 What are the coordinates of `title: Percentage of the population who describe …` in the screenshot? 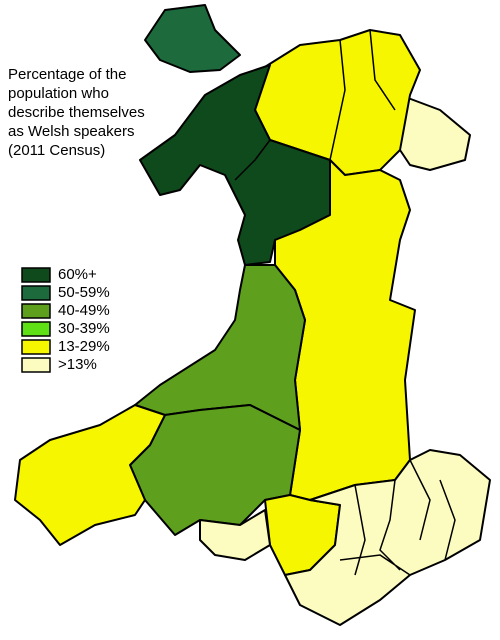 It's located at (76, 112).